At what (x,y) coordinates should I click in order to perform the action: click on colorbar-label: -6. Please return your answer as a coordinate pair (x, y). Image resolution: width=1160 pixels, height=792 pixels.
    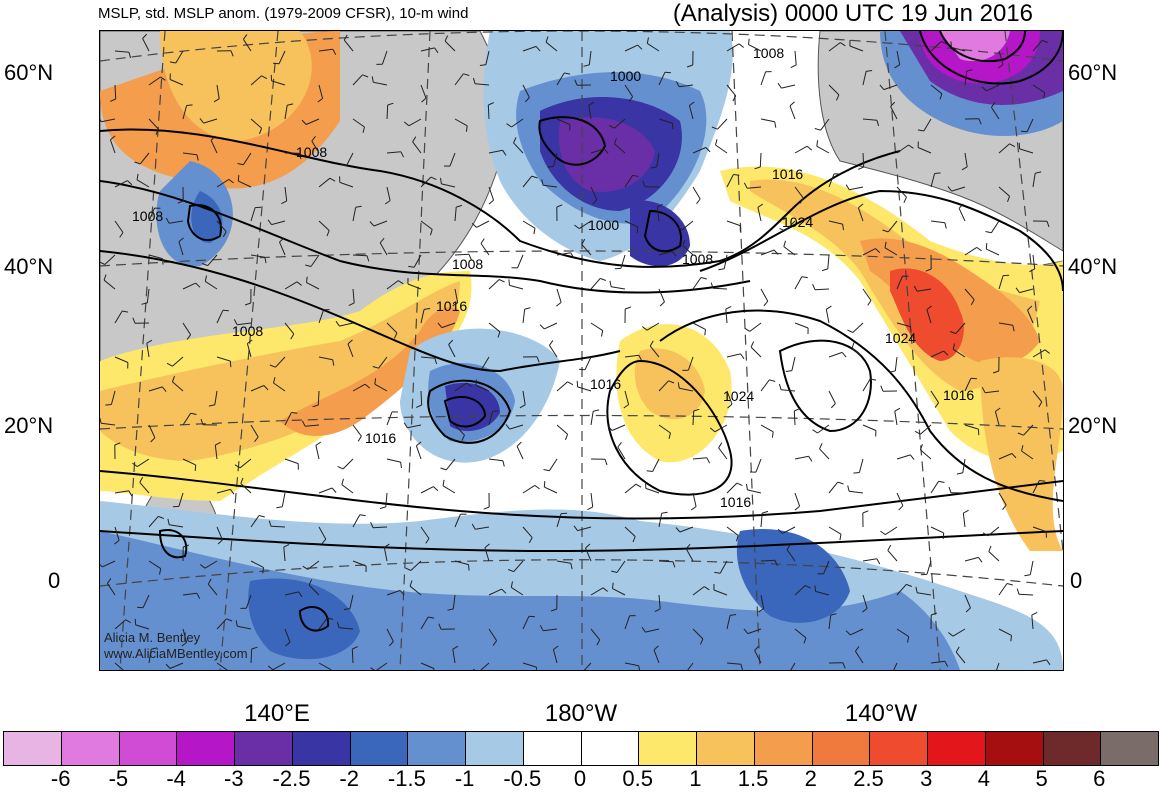
    Looking at the image, I should click on (61, 779).